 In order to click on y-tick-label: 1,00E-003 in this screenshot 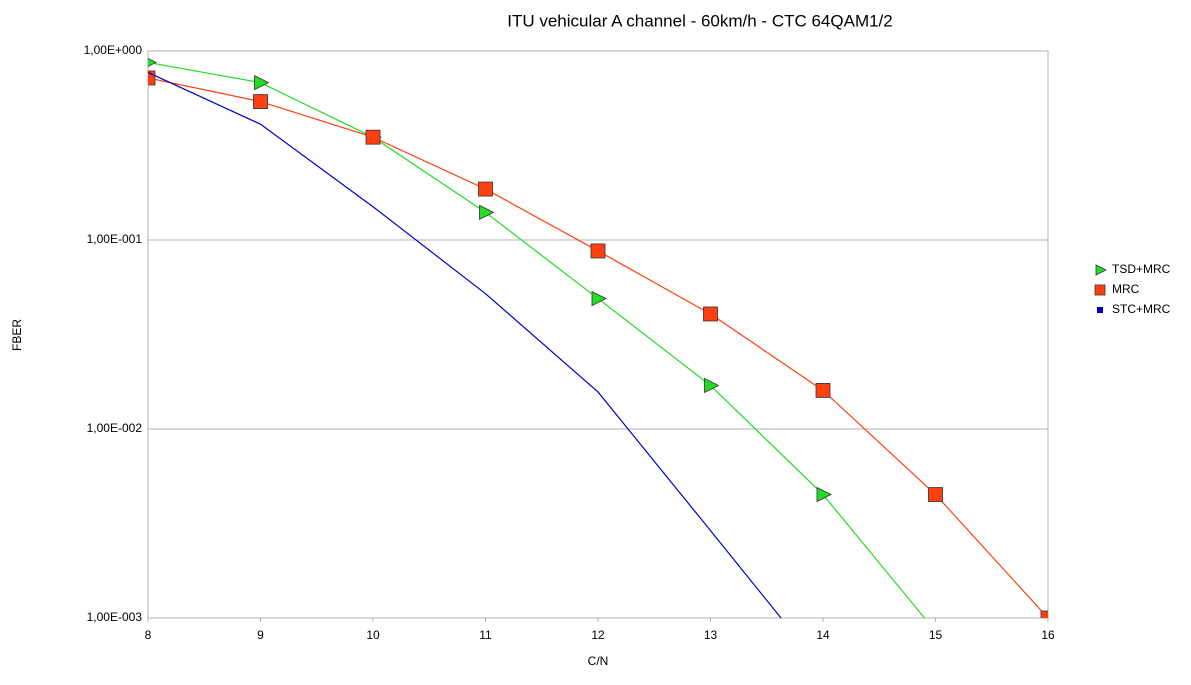, I will do `click(115, 617)`.